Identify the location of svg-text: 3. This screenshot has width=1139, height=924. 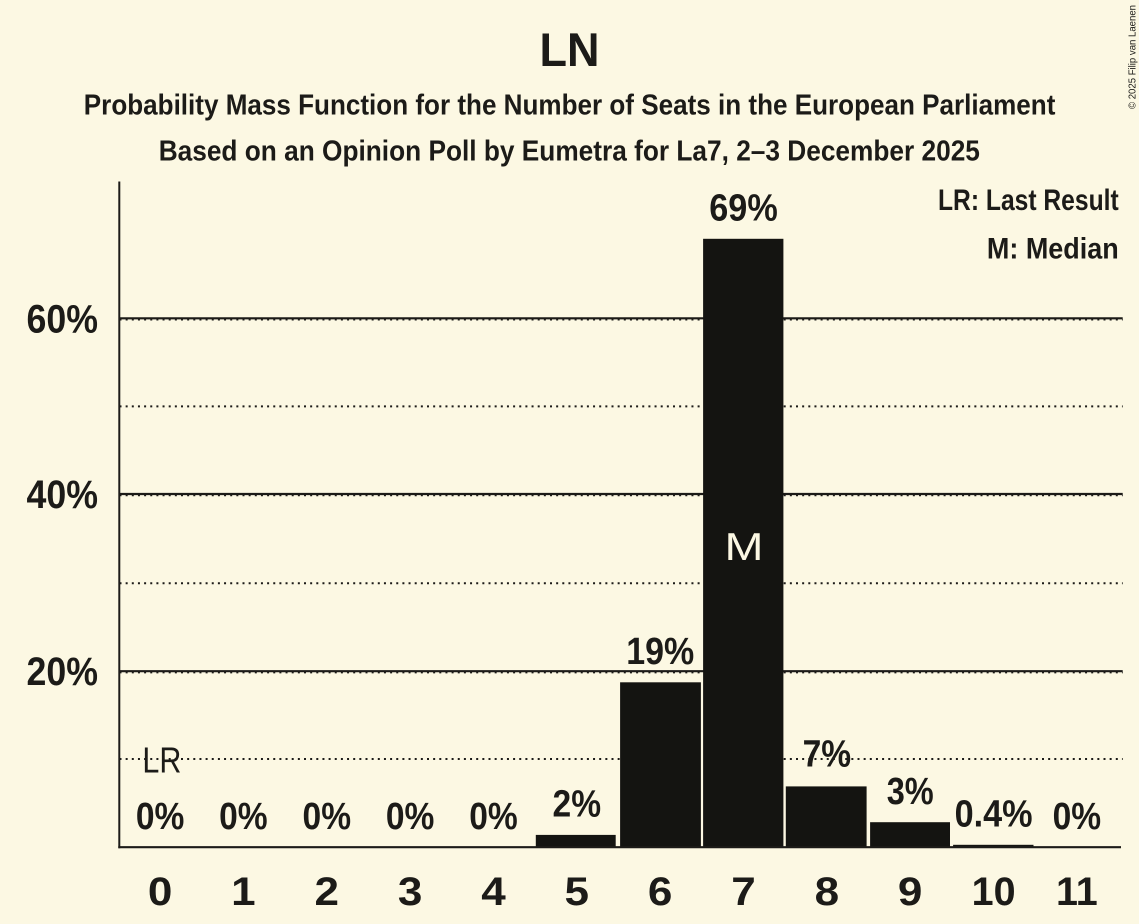
(410, 892).